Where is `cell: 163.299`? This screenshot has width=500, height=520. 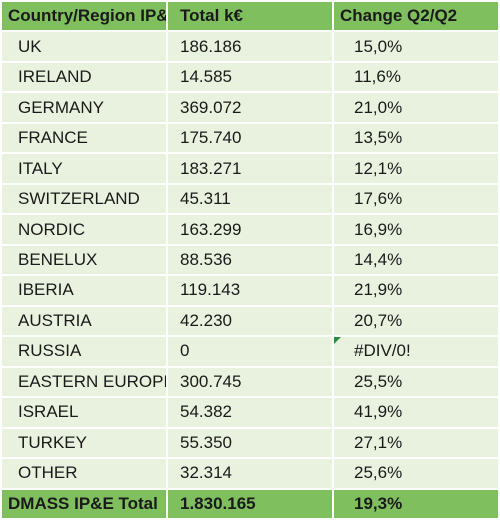 cell: 163.299 is located at coordinates (250, 229).